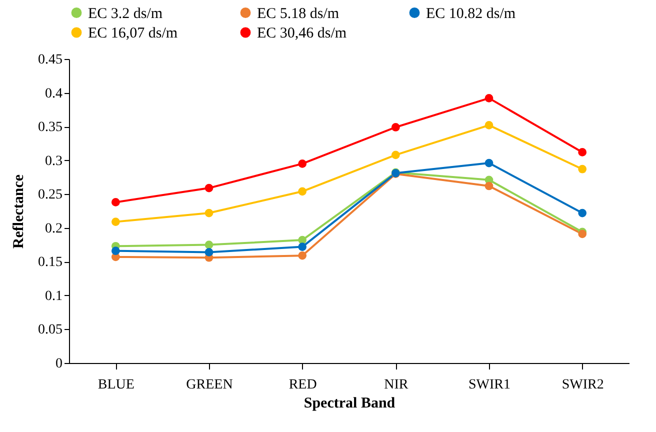  What do you see at coordinates (59, 364) in the screenshot?
I see `y-tick-label: 0` at bounding box center [59, 364].